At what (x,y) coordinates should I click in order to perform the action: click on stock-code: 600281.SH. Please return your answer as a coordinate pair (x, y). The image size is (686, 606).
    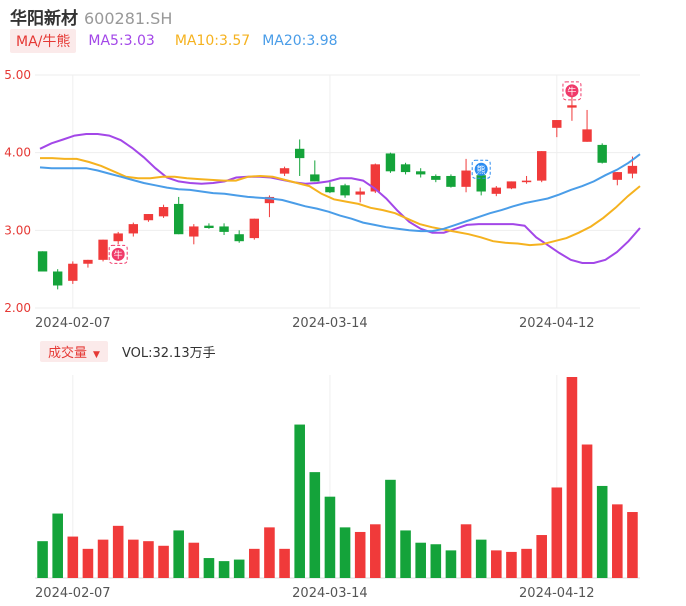
    Looking at the image, I should click on (128, 18).